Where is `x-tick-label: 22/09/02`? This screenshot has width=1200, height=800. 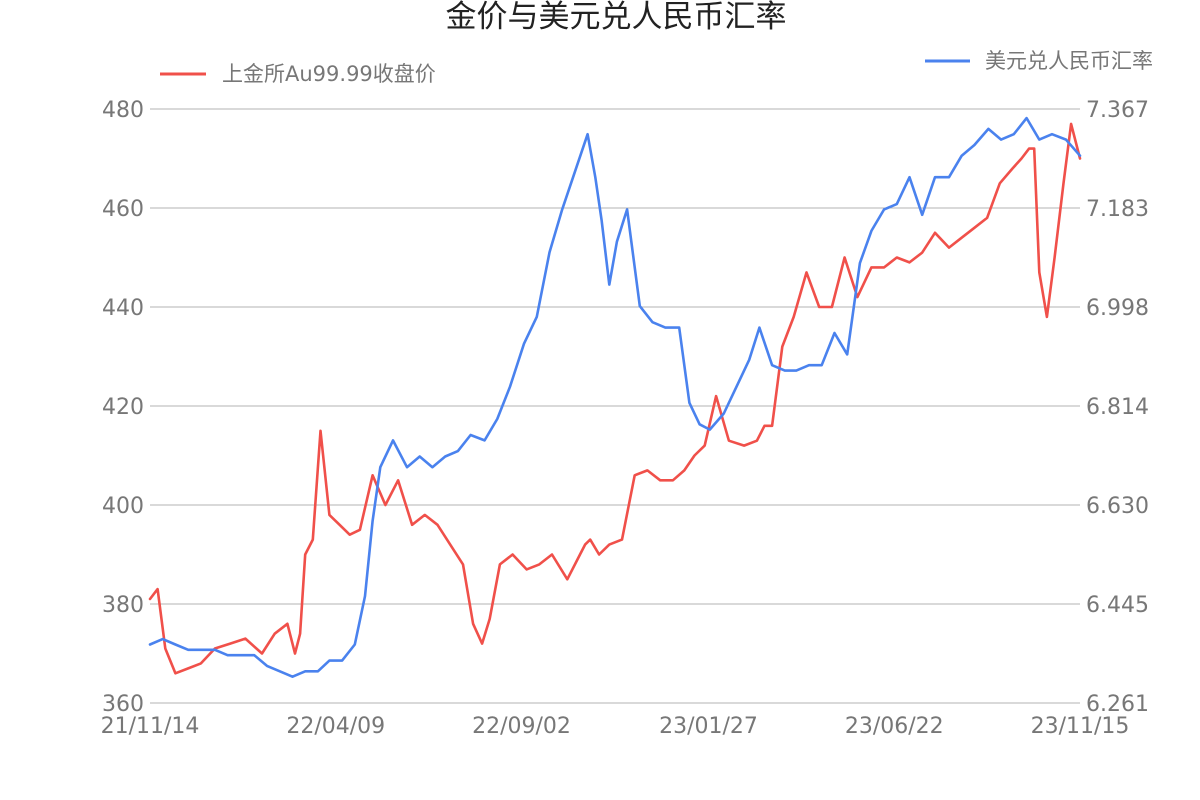 x-tick-label: 22/09/02 is located at coordinates (521, 726).